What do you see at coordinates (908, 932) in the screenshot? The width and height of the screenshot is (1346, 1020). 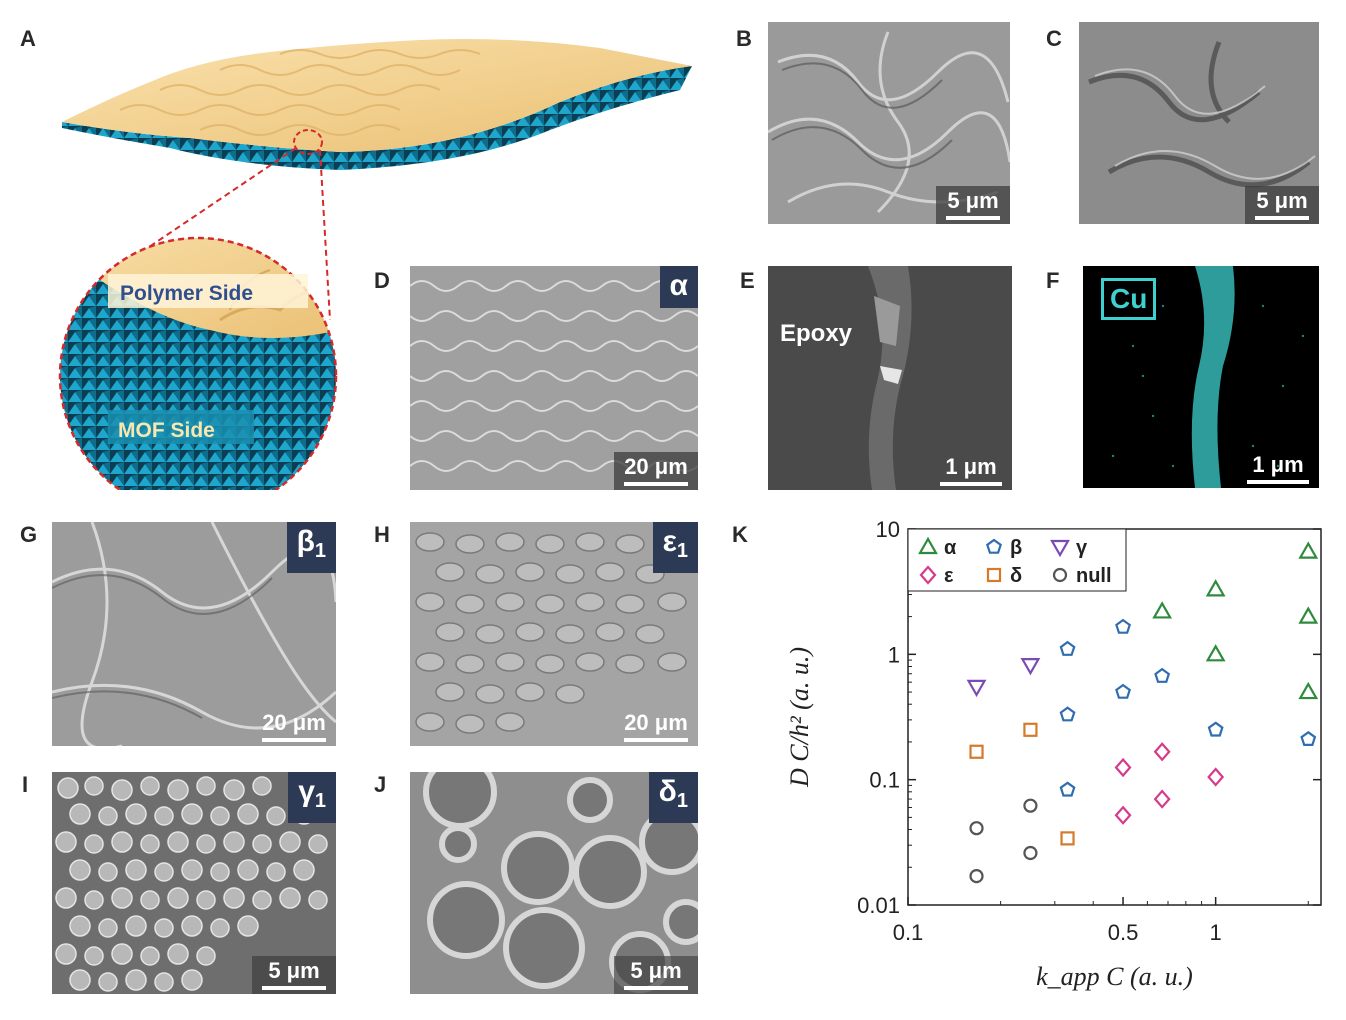 I see `x-tick-label: 0.1` at bounding box center [908, 932].